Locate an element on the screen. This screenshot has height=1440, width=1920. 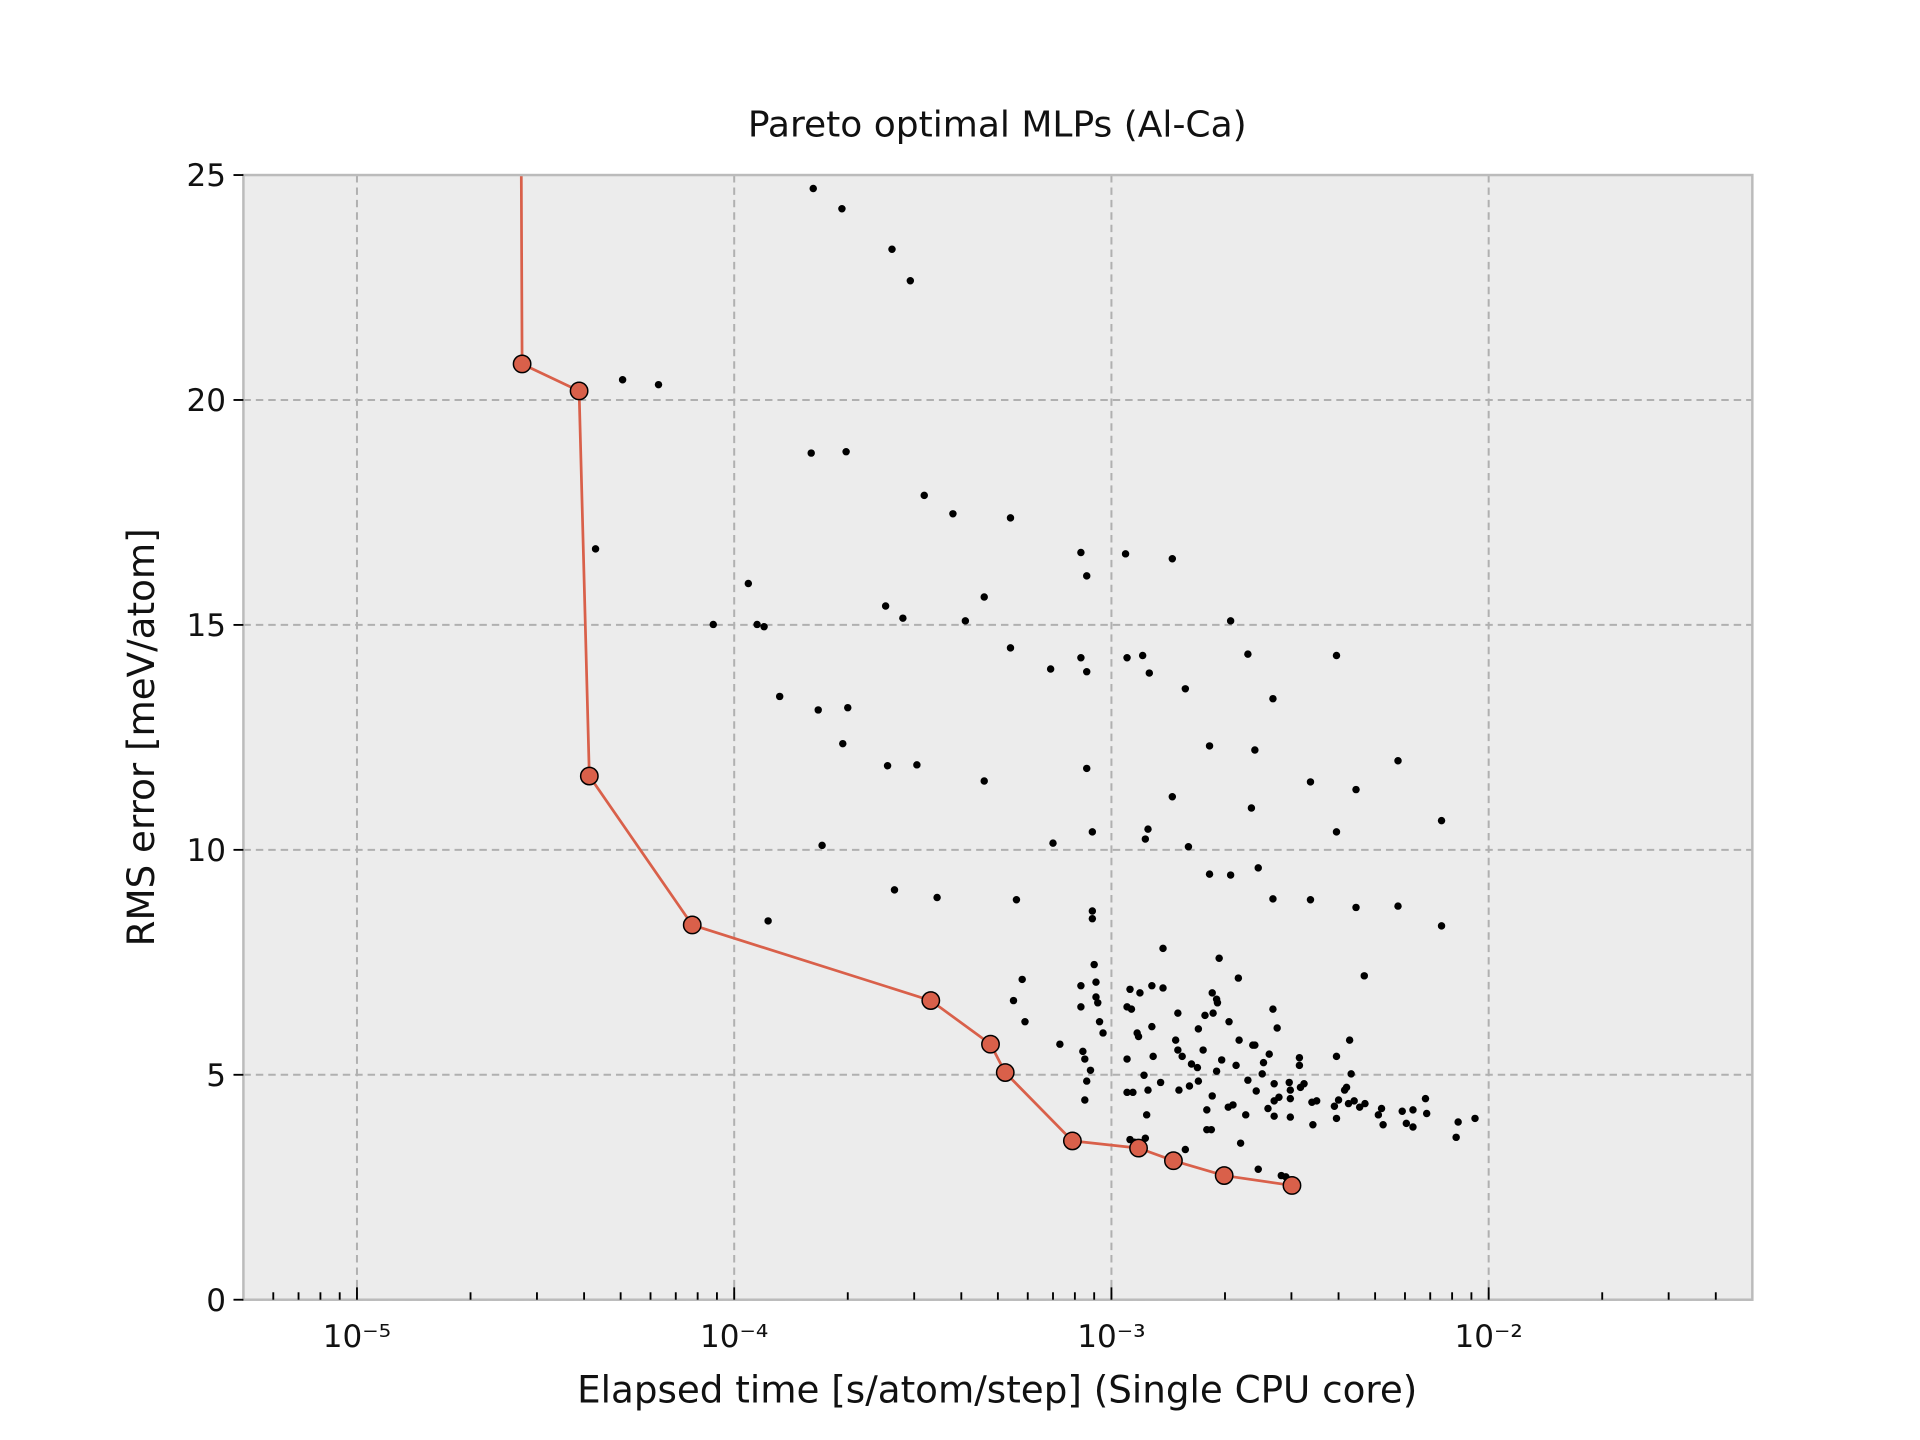
y-tick-label: 25 is located at coordinates (207, 176).